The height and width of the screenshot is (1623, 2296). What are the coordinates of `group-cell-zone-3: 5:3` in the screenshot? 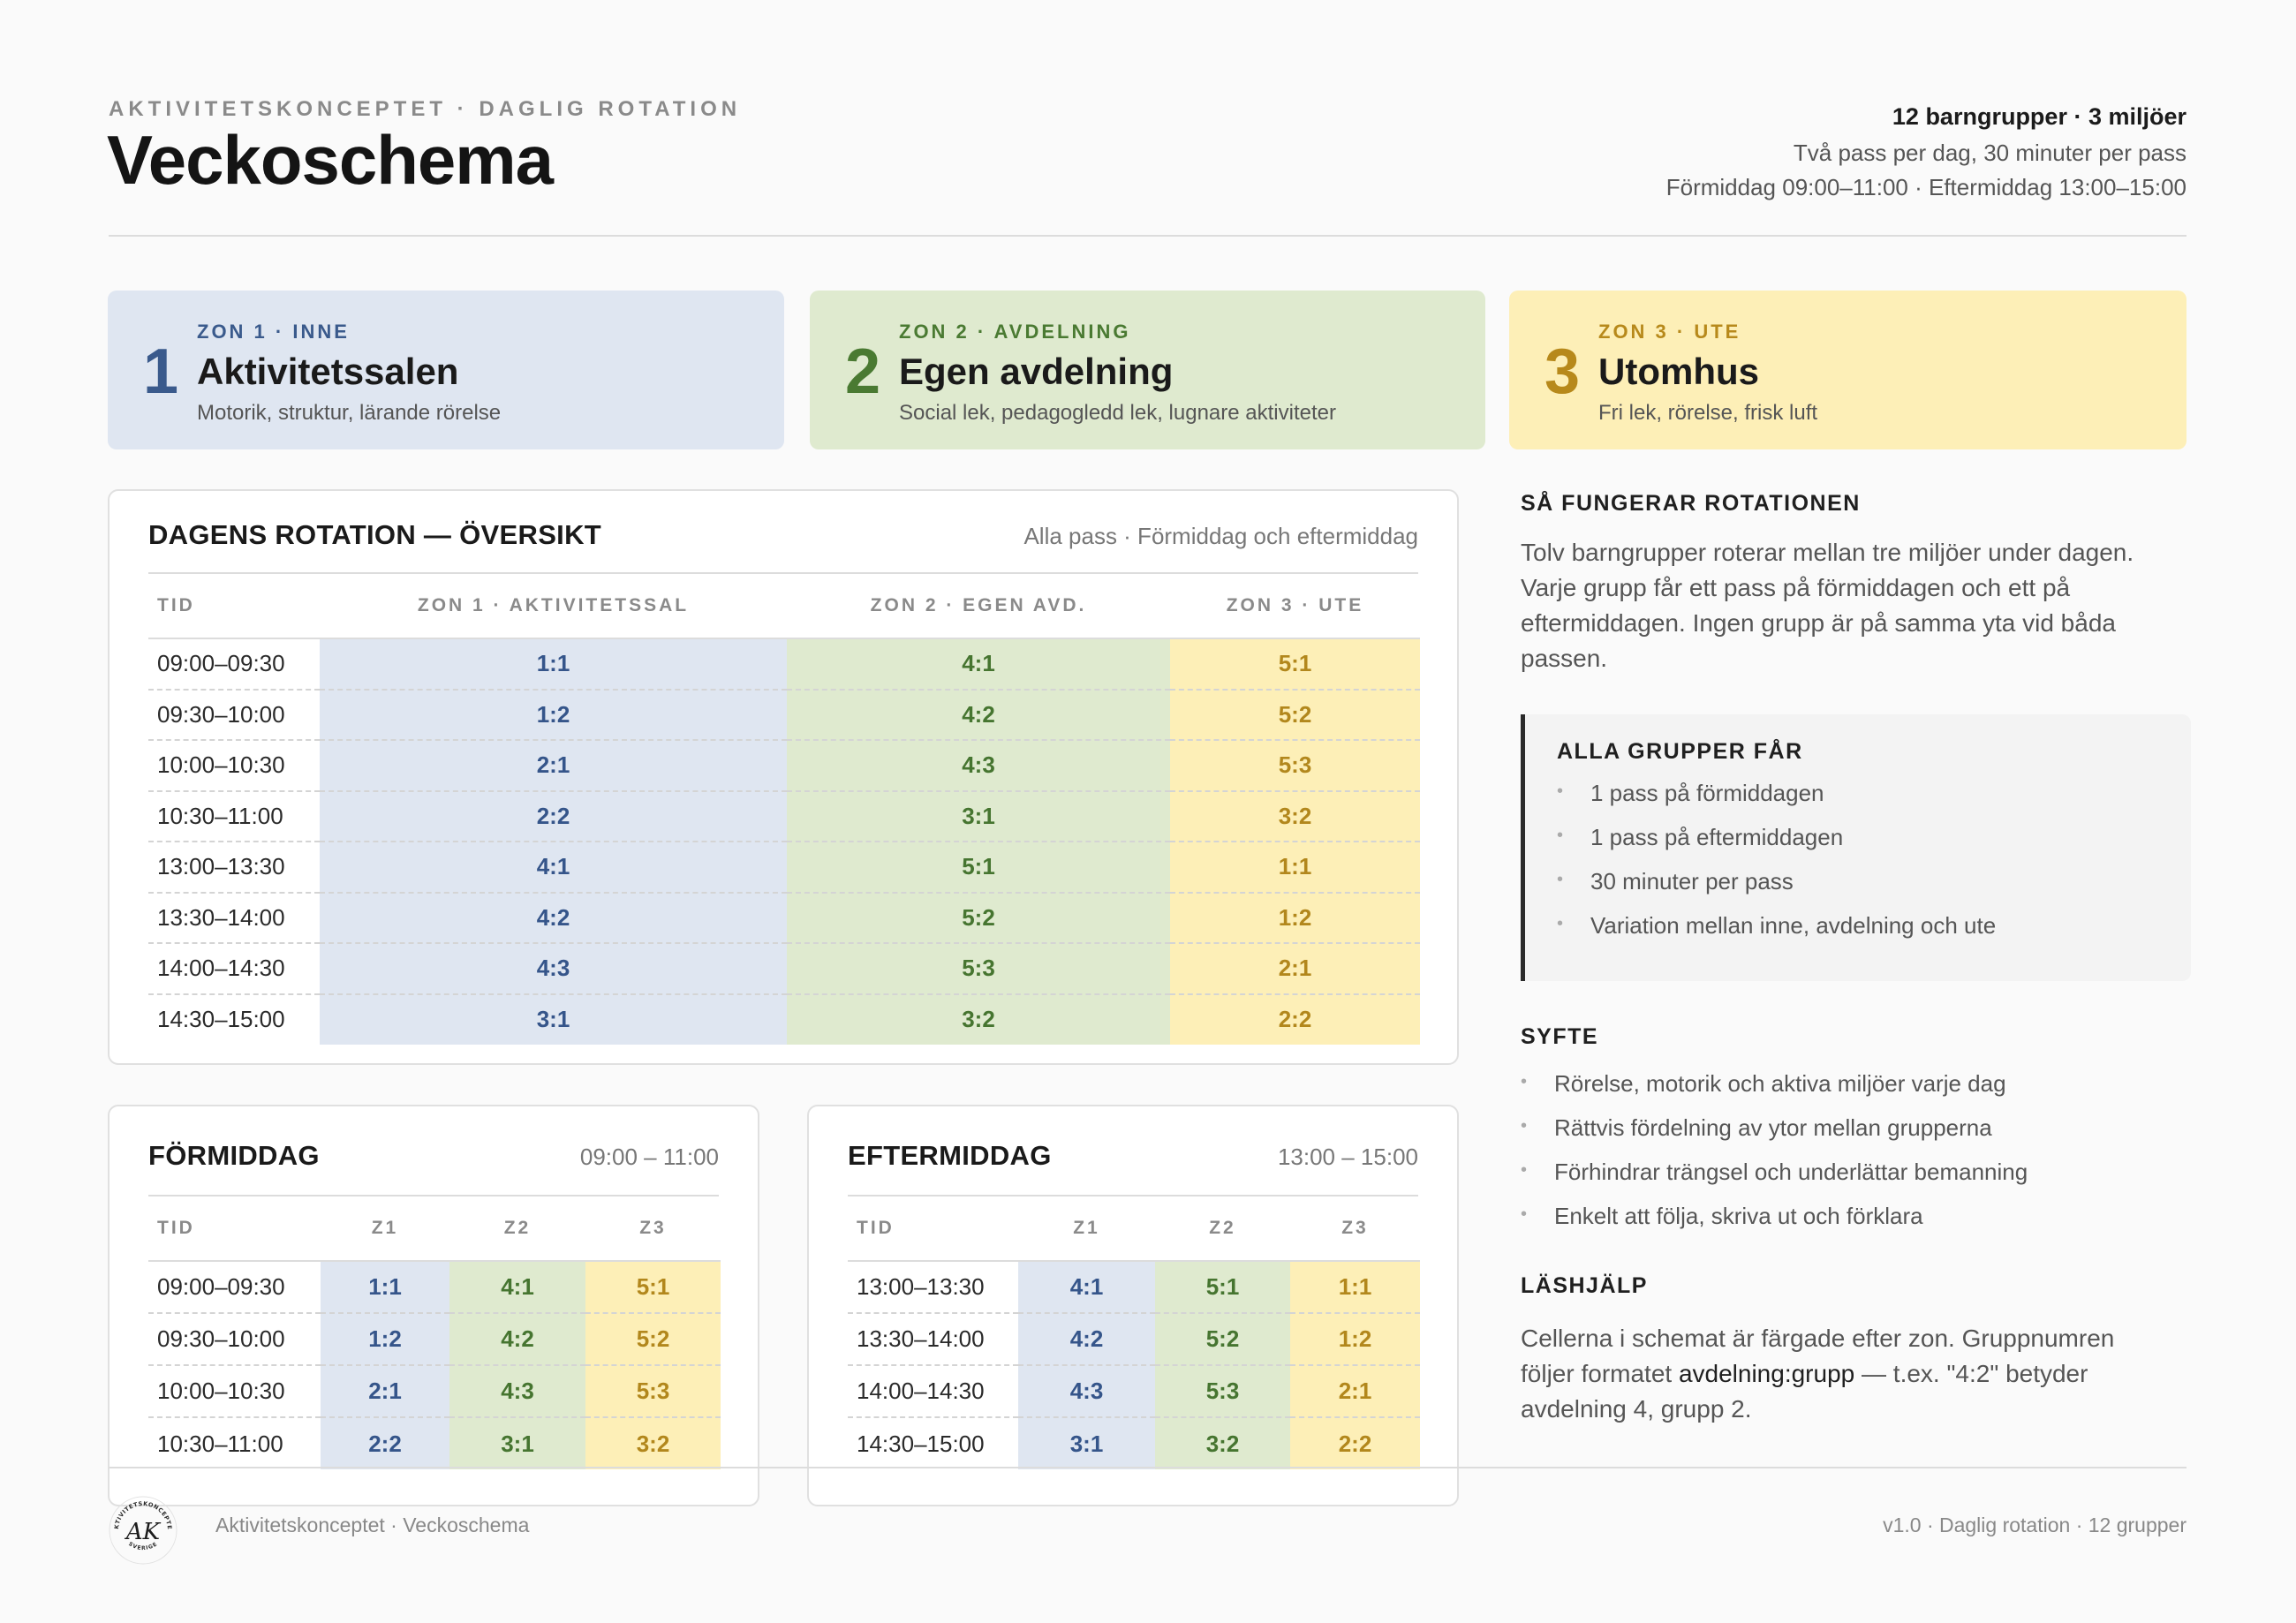 It's located at (653, 1391).